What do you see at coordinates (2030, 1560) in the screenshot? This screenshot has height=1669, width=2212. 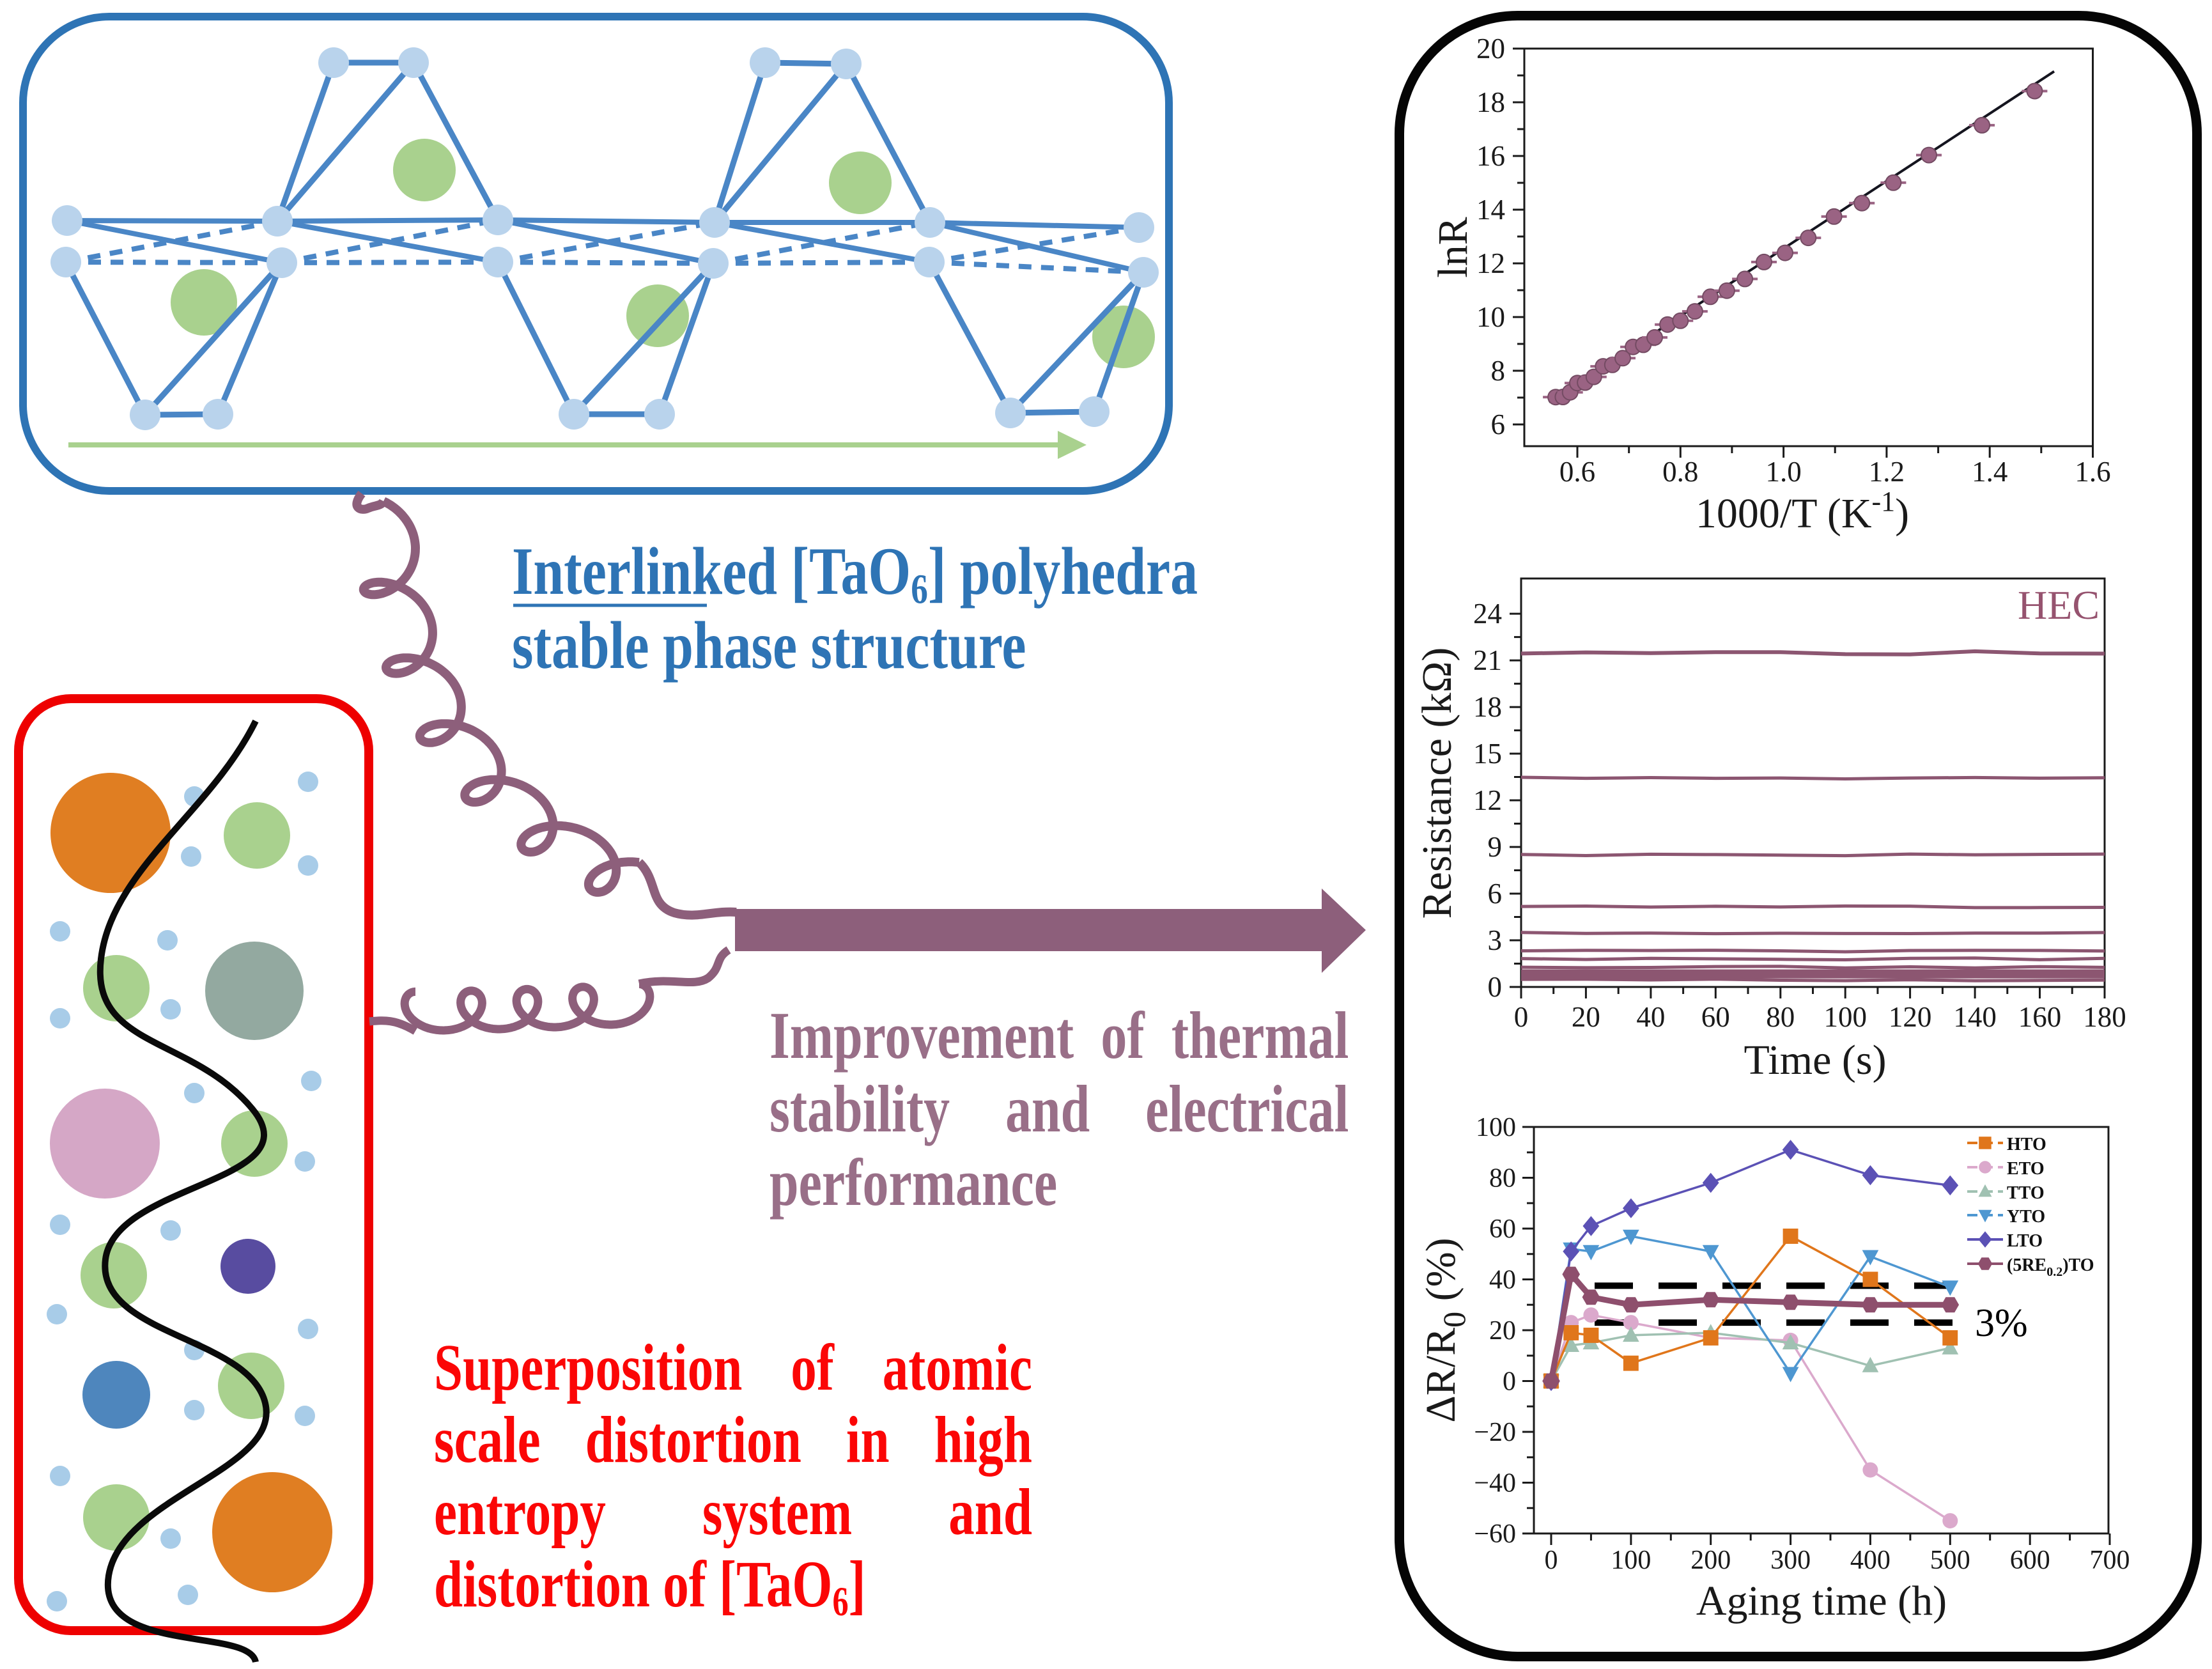 I see `svg-text: 600` at bounding box center [2030, 1560].